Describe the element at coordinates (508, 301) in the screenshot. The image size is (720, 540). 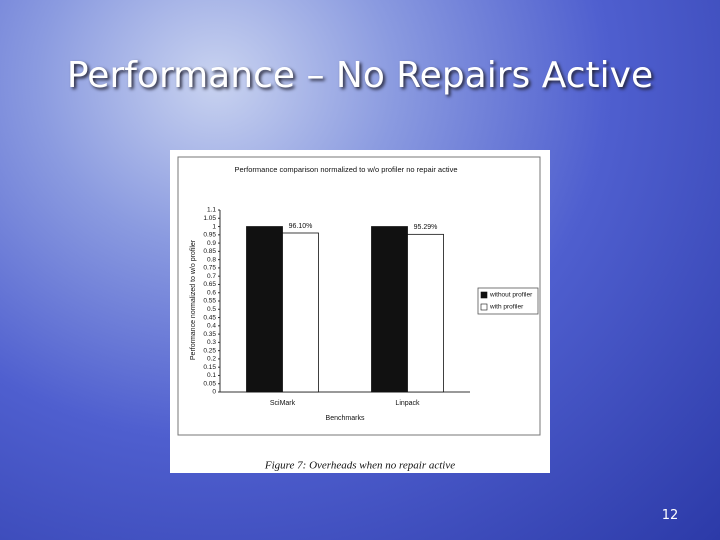
I see `legend-box` at that location.